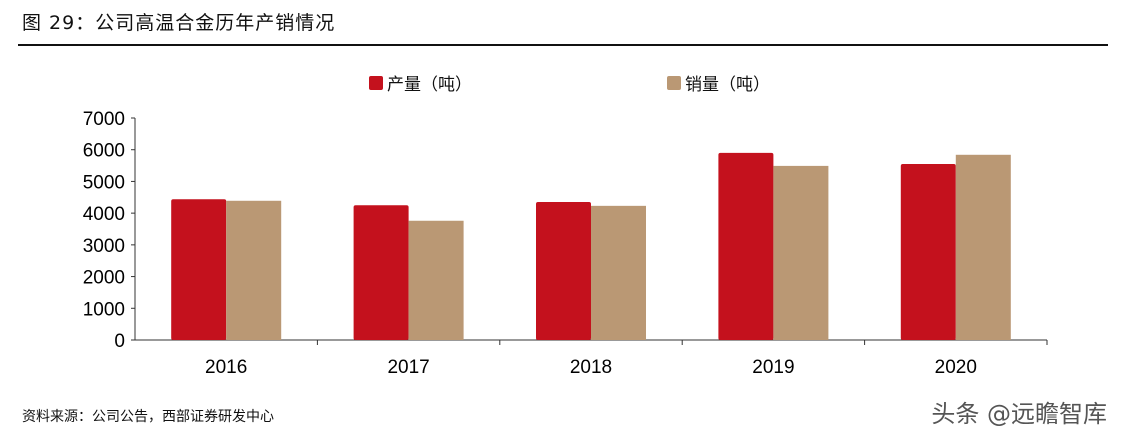  Describe the element at coordinates (928, 251) in the screenshot. I see `bar-production-2020` at that location.